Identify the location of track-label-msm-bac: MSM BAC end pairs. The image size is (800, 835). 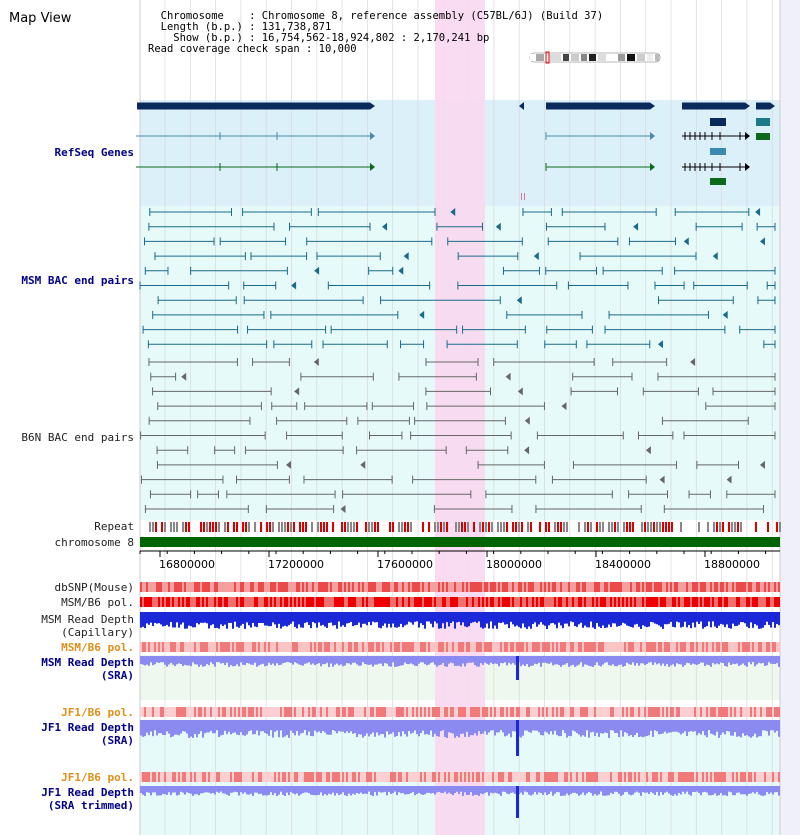
(77, 280).